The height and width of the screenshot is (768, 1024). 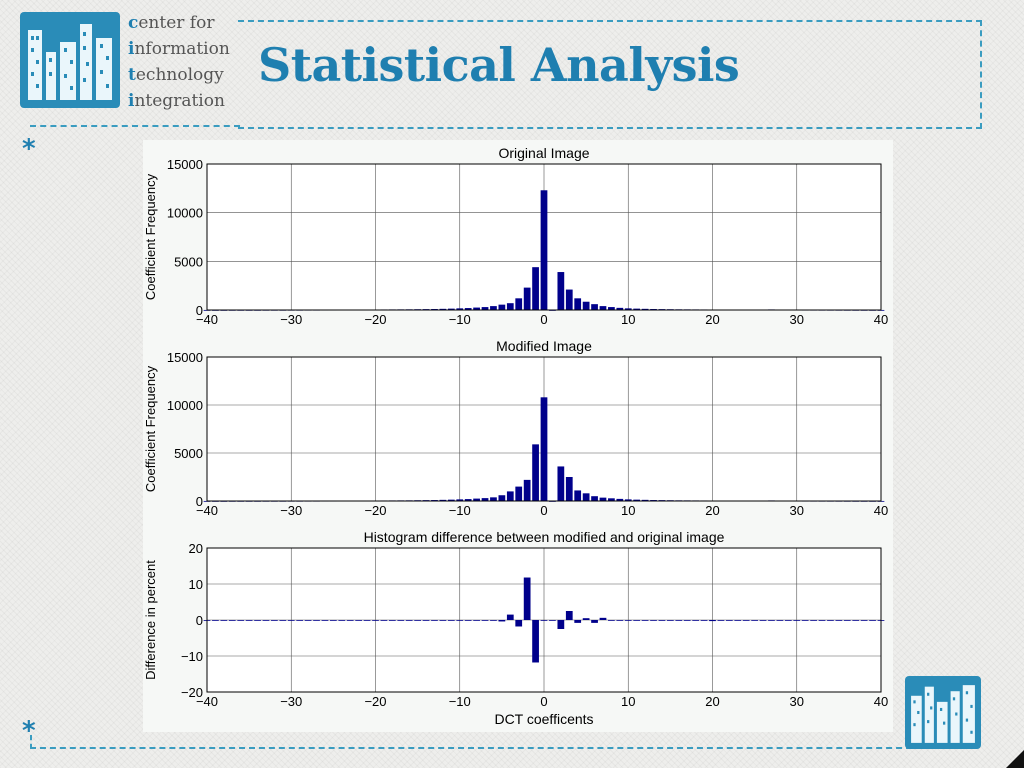 I want to click on content-frame-bottom, so click(x=471, y=742).